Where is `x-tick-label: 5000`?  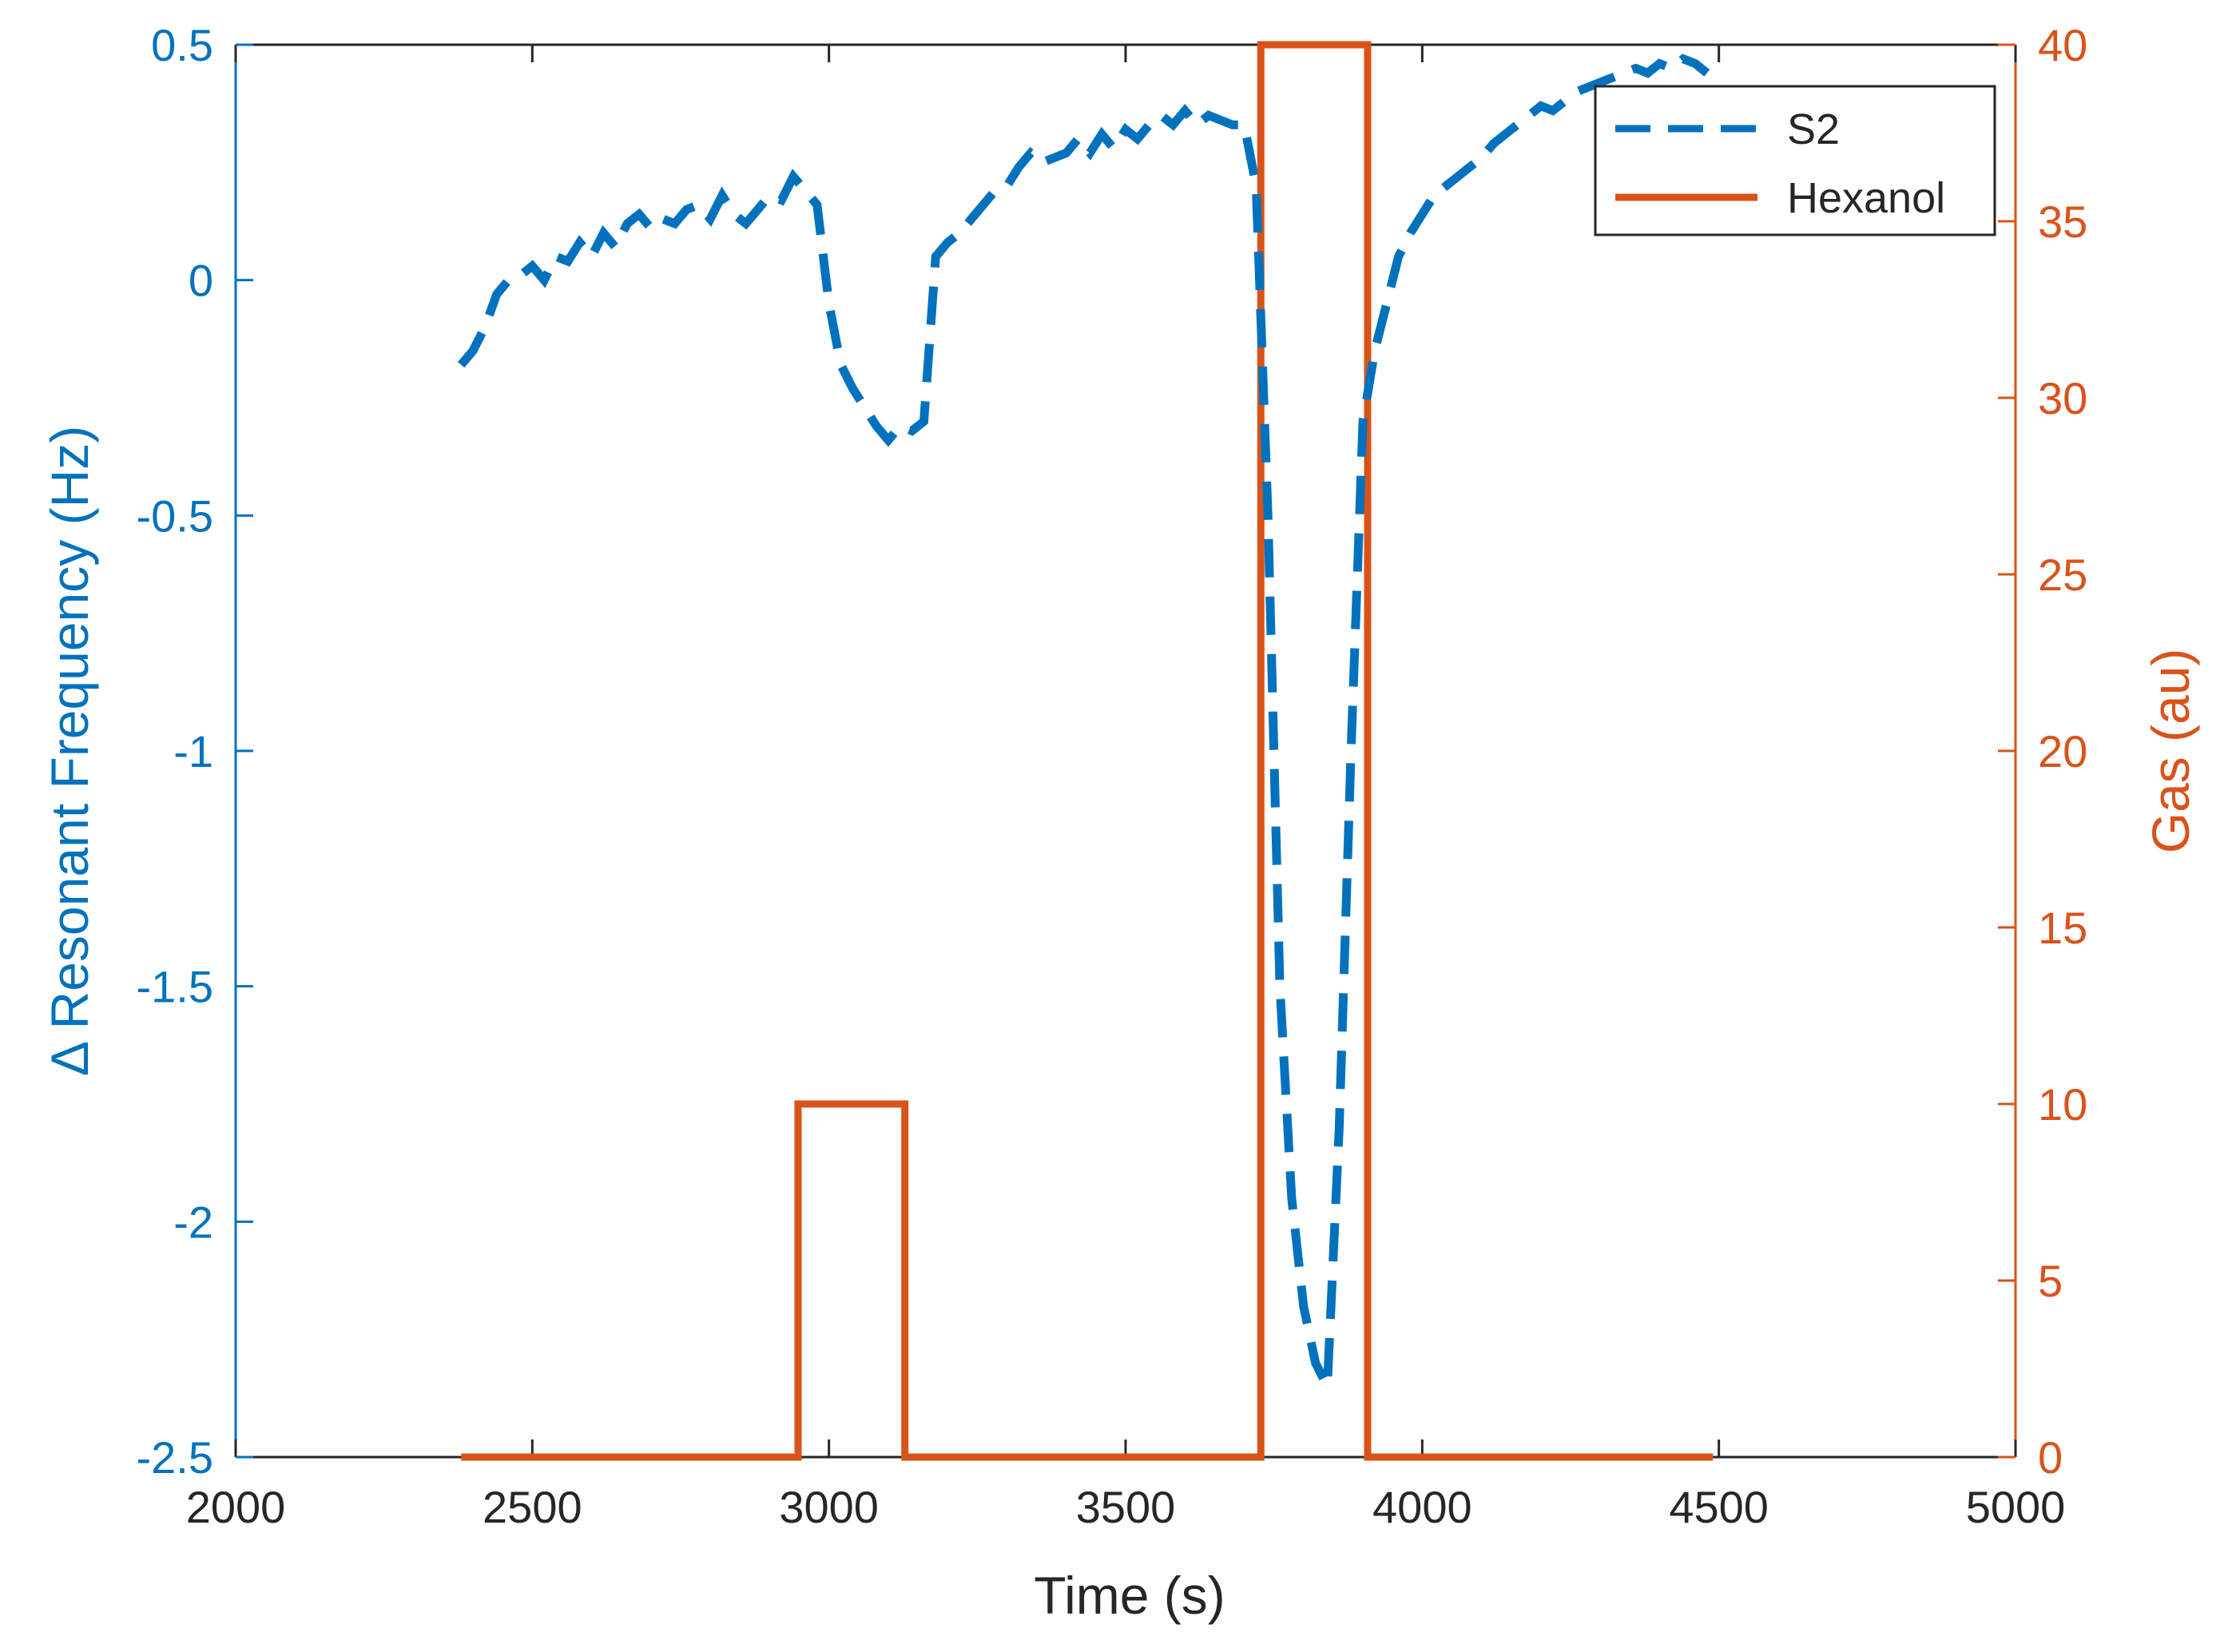 x-tick-label: 5000 is located at coordinates (2016, 1507).